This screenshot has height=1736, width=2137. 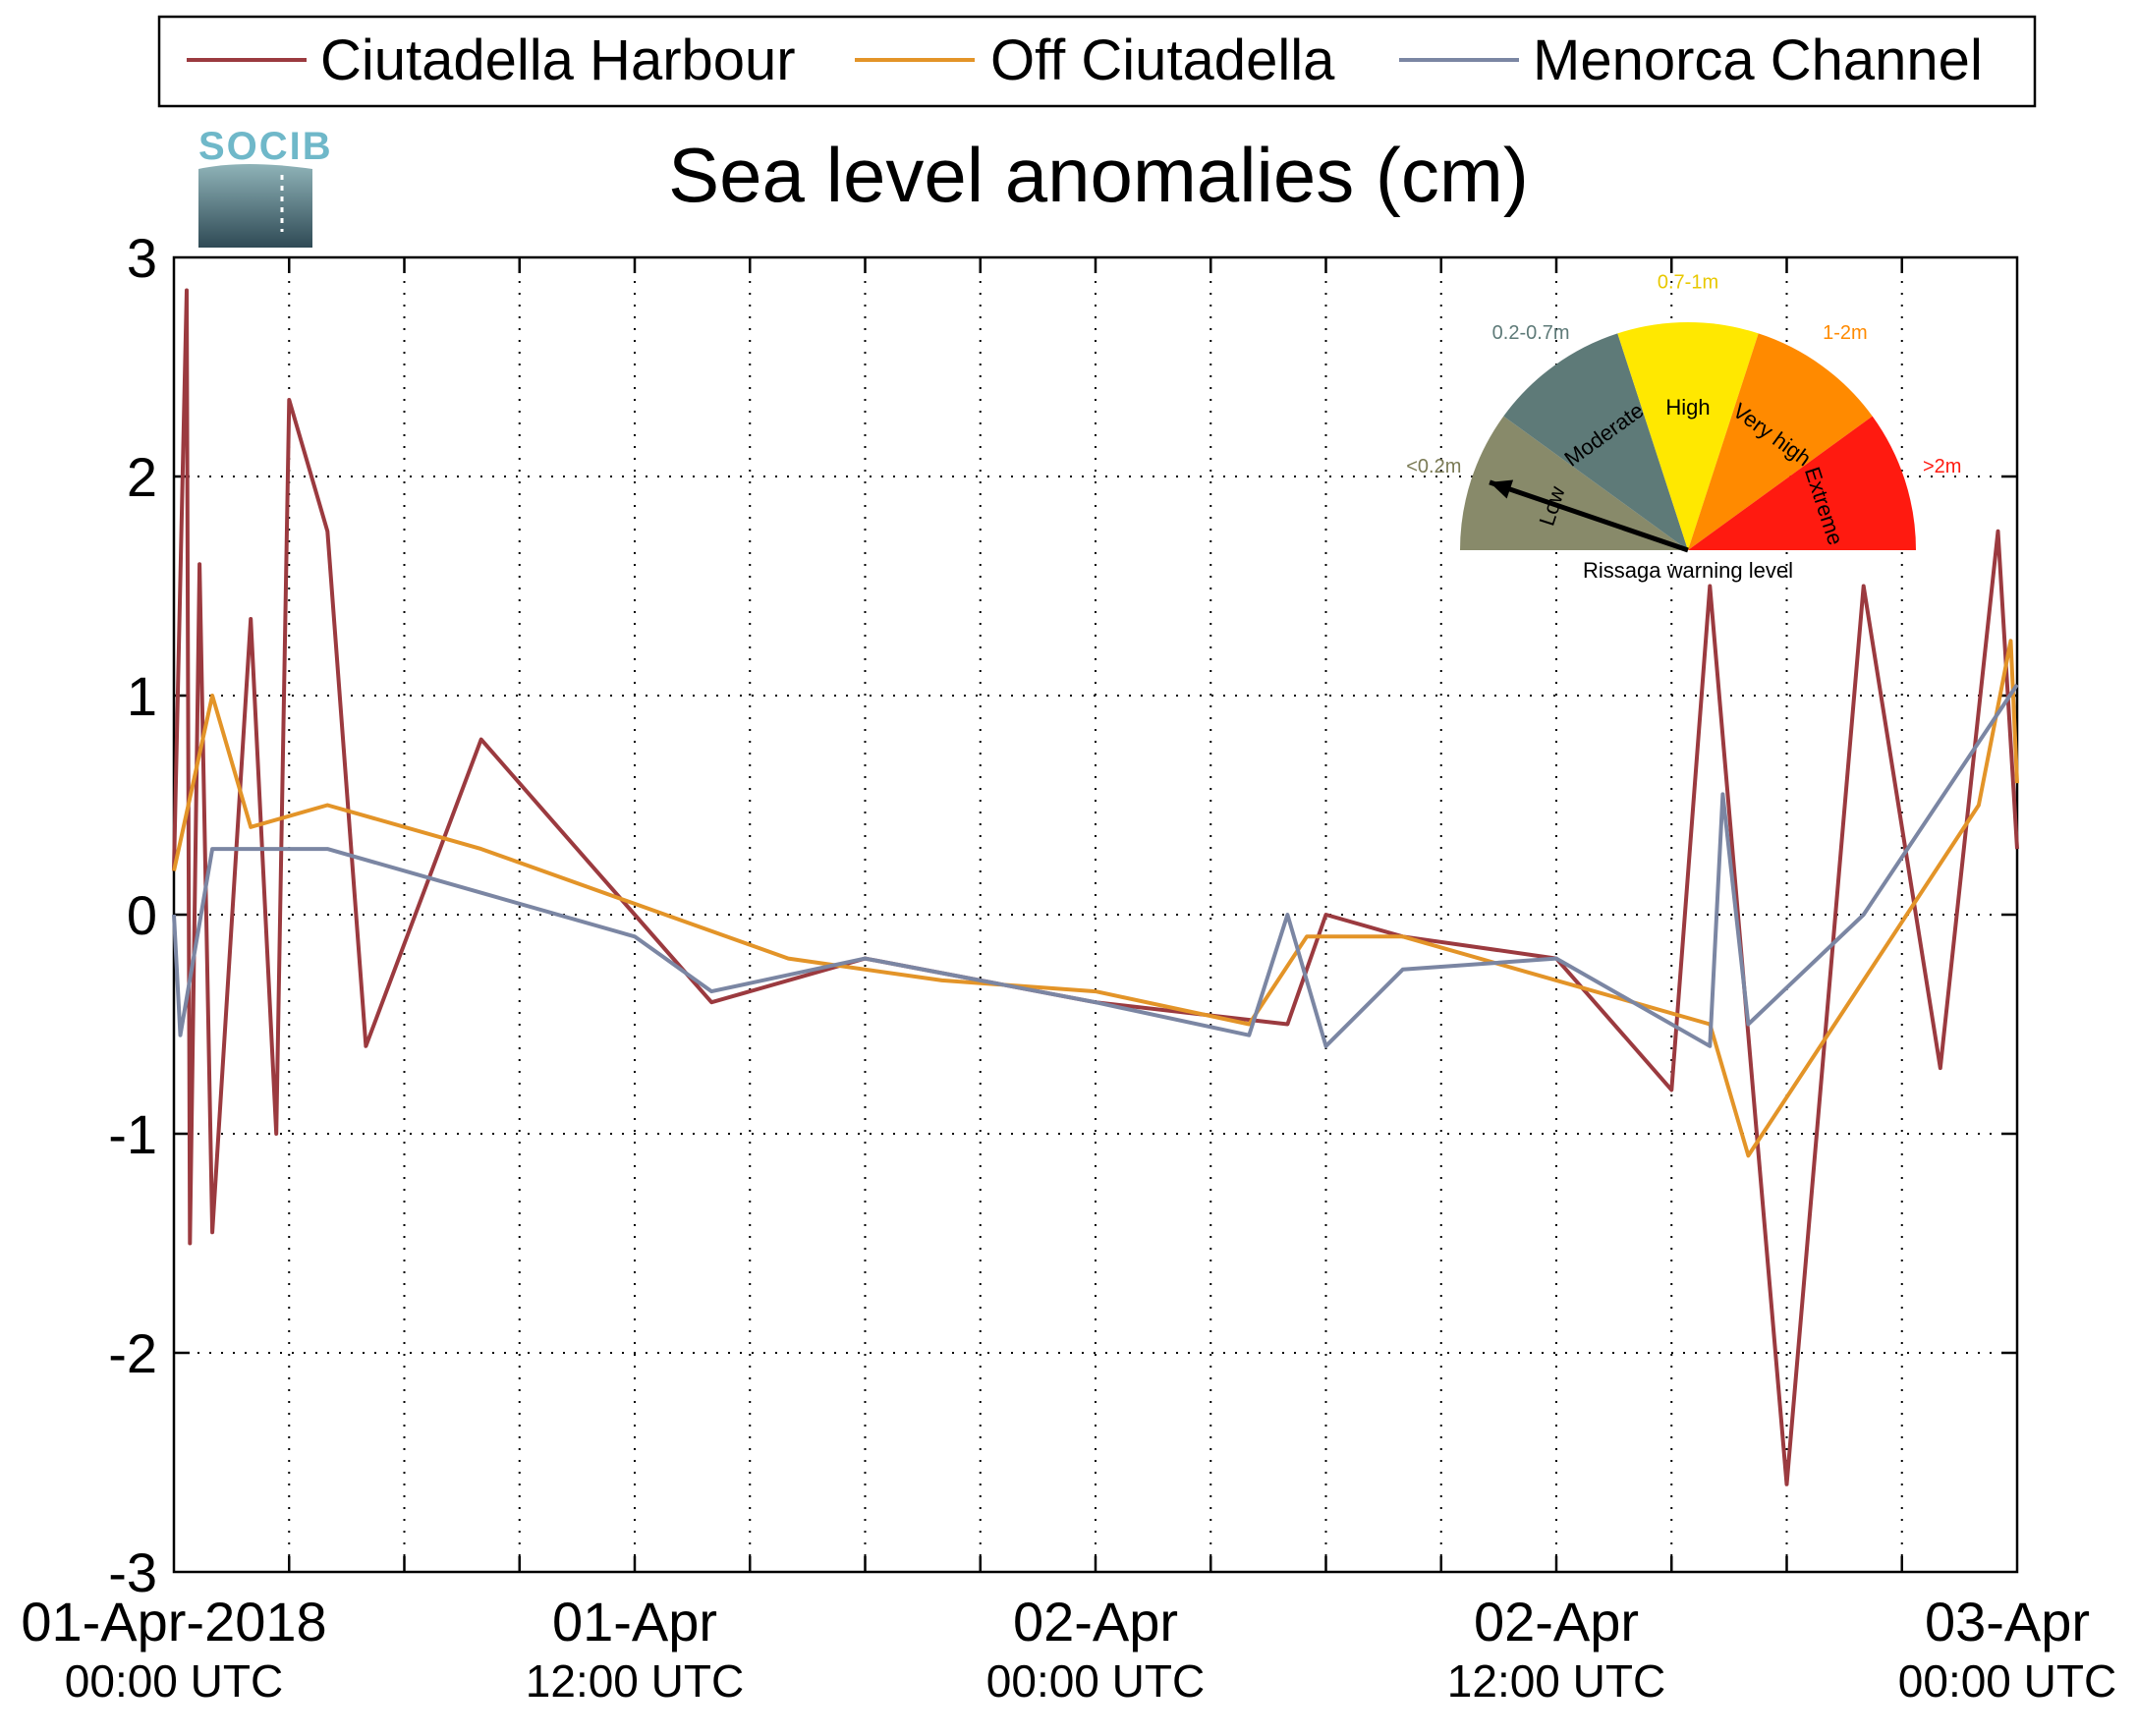 What do you see at coordinates (142, 258) in the screenshot?
I see `y-tick-label: 3` at bounding box center [142, 258].